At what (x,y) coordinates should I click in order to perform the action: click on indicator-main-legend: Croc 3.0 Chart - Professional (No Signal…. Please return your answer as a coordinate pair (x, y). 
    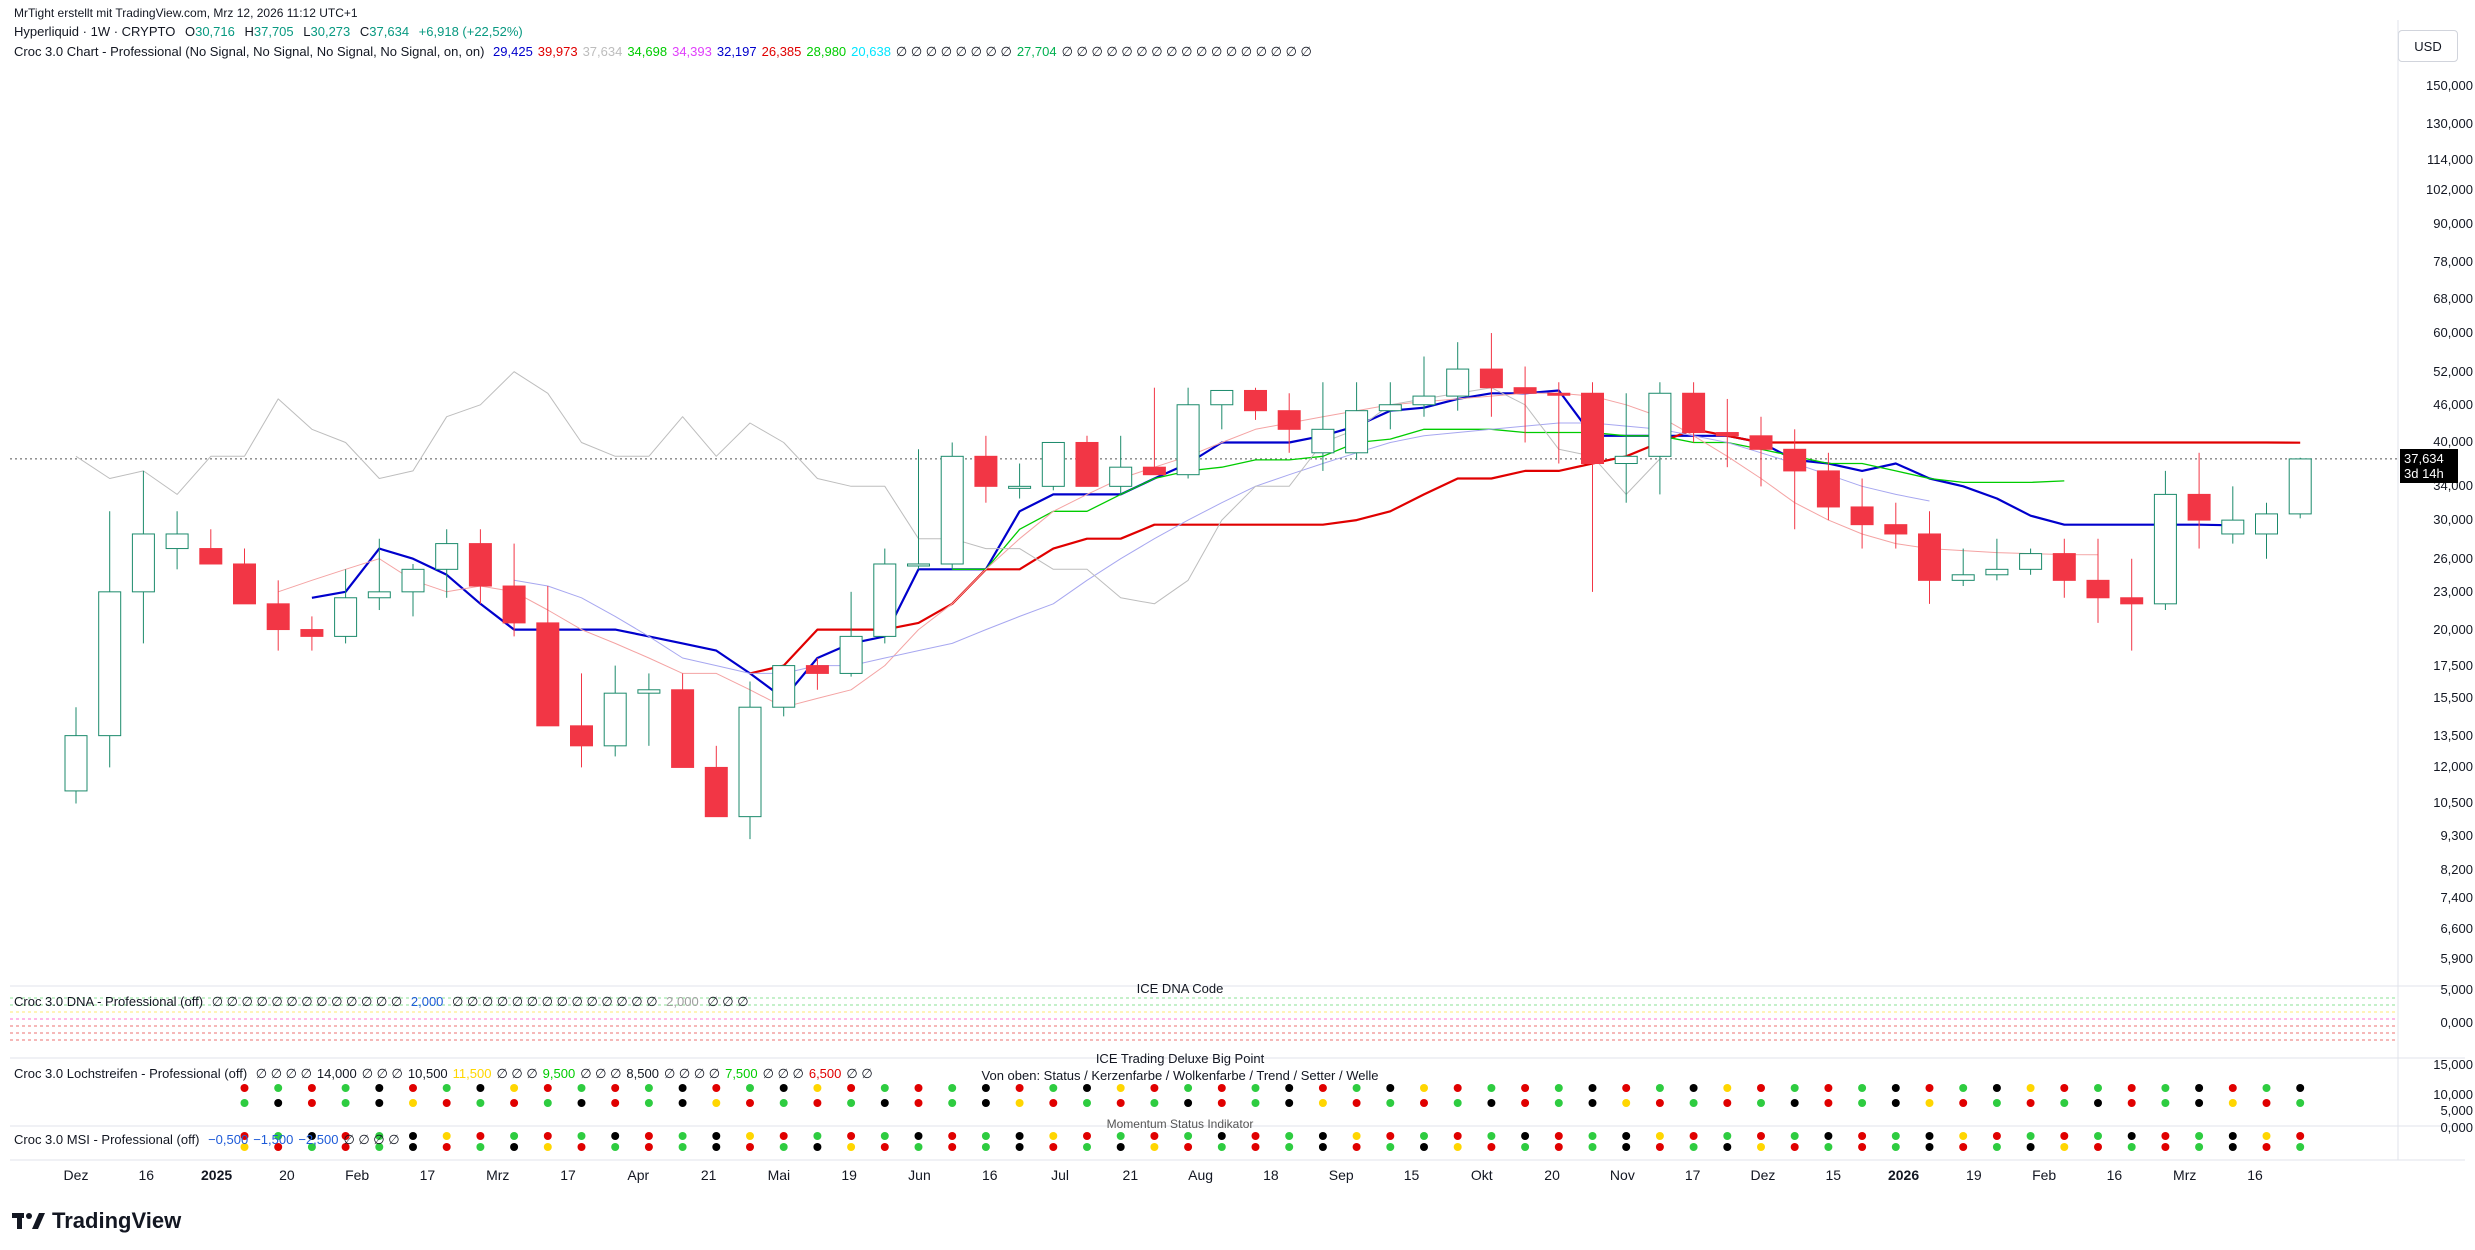
    Looking at the image, I should click on (665, 52).